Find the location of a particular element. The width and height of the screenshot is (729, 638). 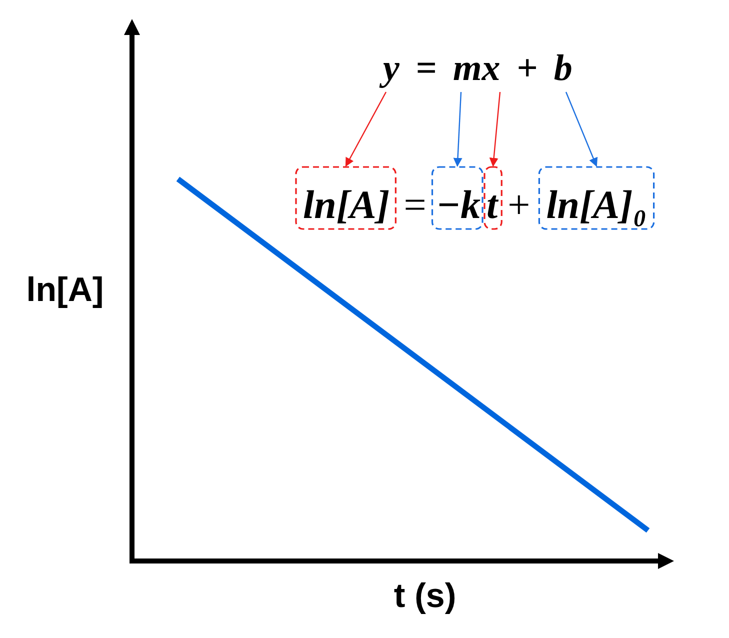

annotation: t is located at coordinates (493, 204).